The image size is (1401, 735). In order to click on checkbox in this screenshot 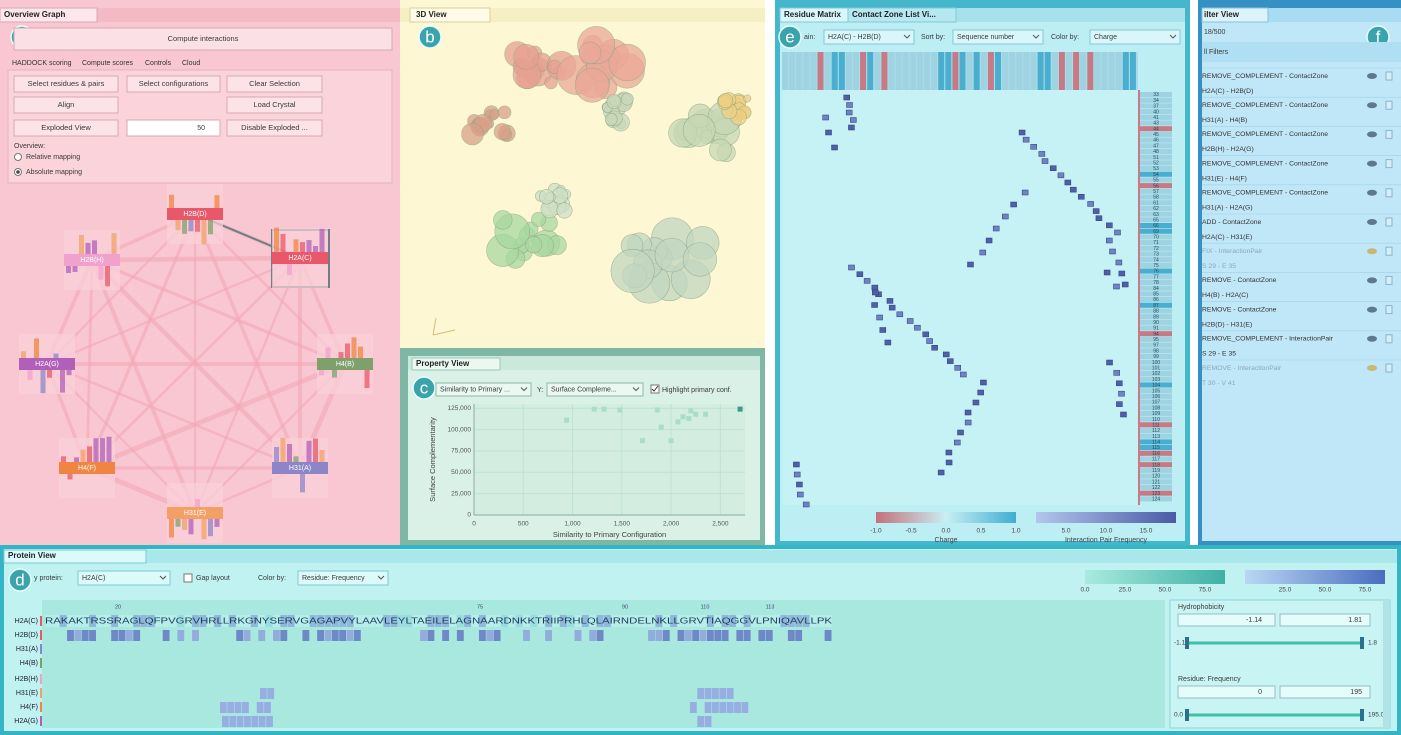, I will do `click(188, 578)`.